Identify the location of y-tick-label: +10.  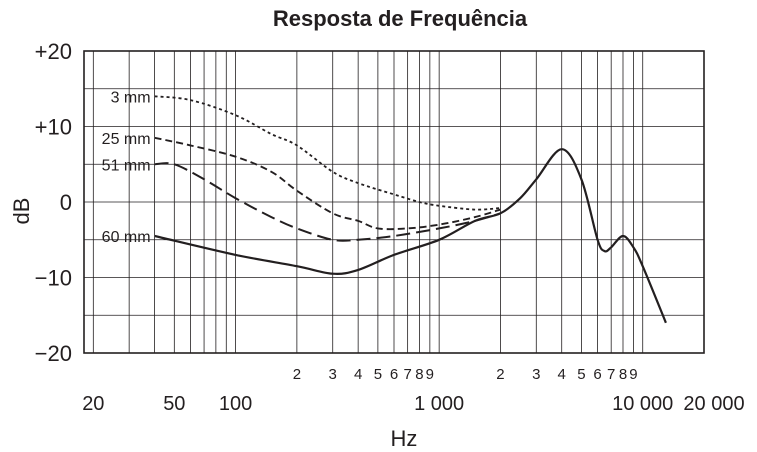
(53, 127).